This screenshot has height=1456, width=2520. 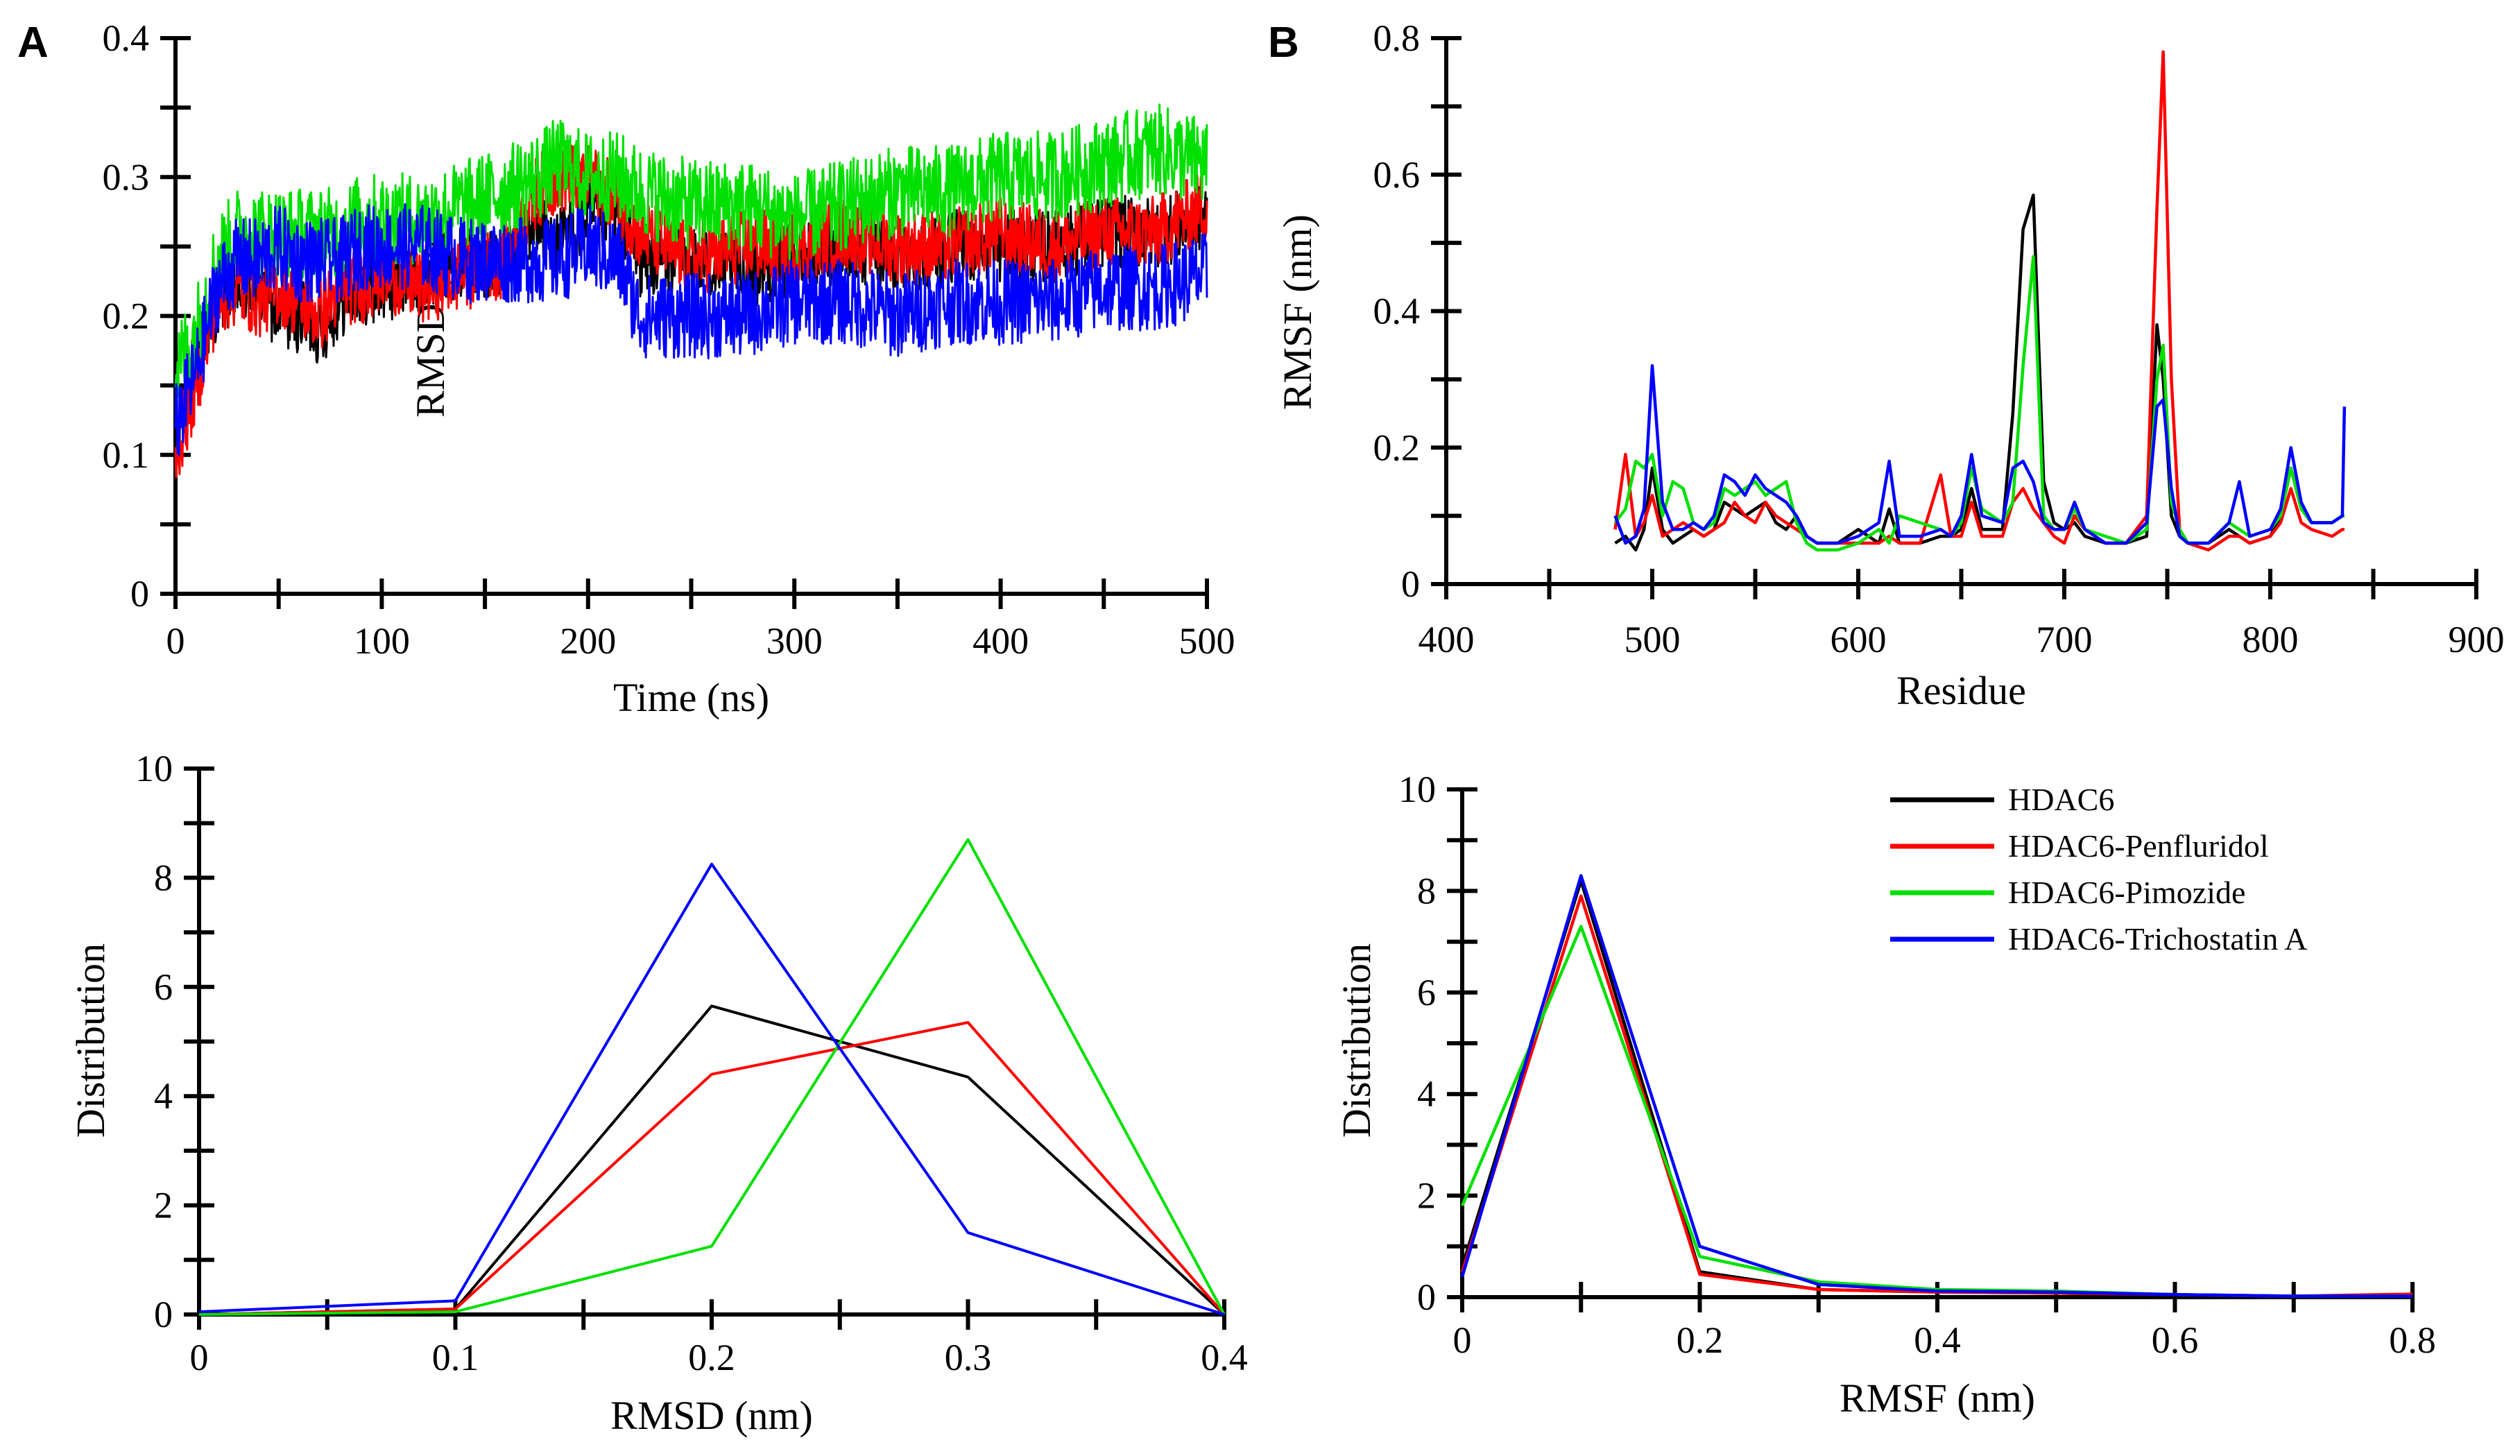 What do you see at coordinates (2477, 639) in the screenshot?
I see `x-tick-label: 900` at bounding box center [2477, 639].